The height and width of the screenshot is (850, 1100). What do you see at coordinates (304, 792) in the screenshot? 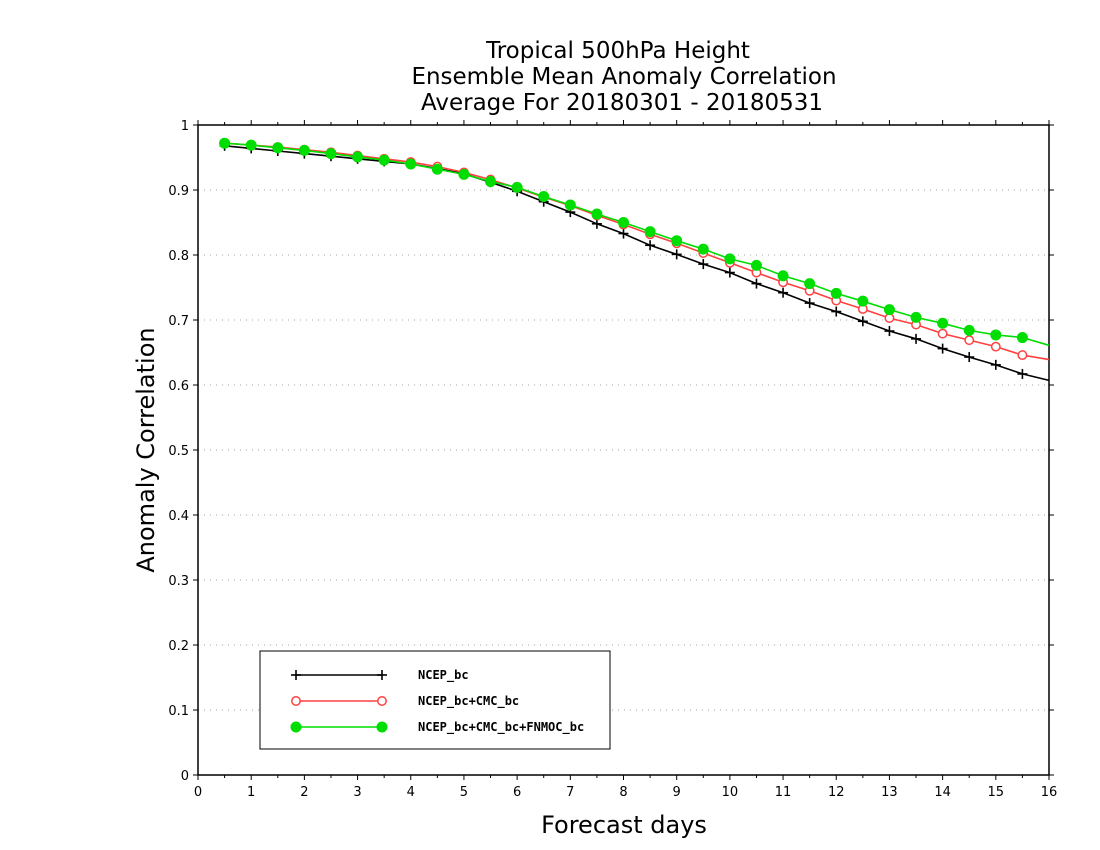
I see `x-tick-label: 2` at bounding box center [304, 792].